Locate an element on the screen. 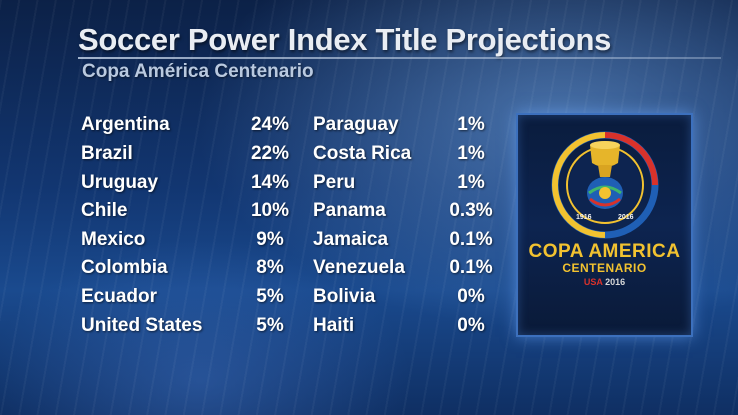 The width and height of the screenshot is (738, 415). team-name: Colombia is located at coordinates (124, 267).